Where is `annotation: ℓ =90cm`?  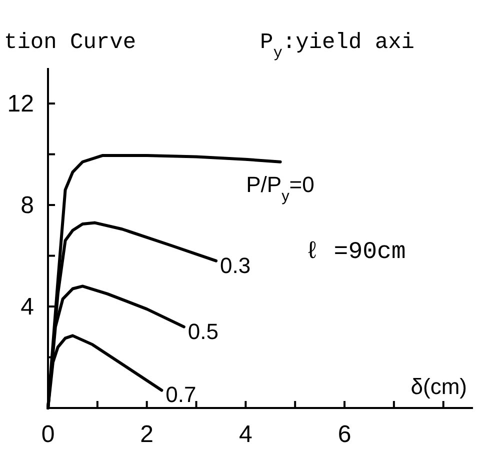 annotation: ℓ =90cm is located at coordinates (355, 252).